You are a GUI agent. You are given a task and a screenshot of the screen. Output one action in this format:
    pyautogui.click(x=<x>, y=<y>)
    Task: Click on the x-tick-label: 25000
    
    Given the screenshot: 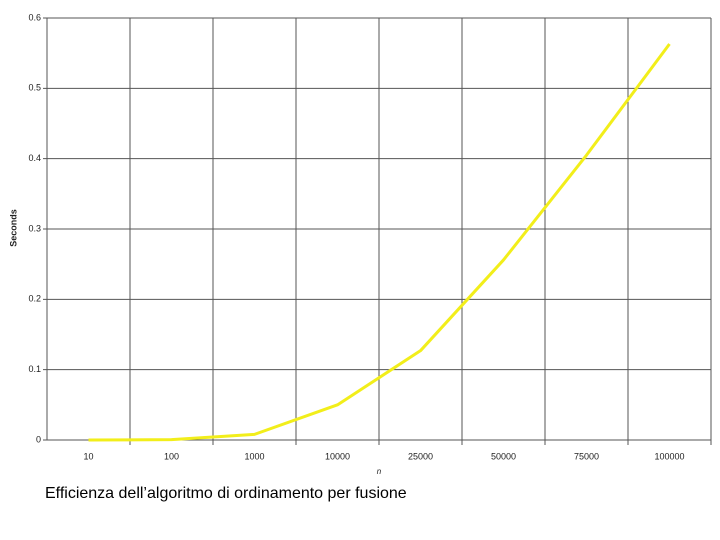 What is the action you would take?
    pyautogui.click(x=420, y=456)
    